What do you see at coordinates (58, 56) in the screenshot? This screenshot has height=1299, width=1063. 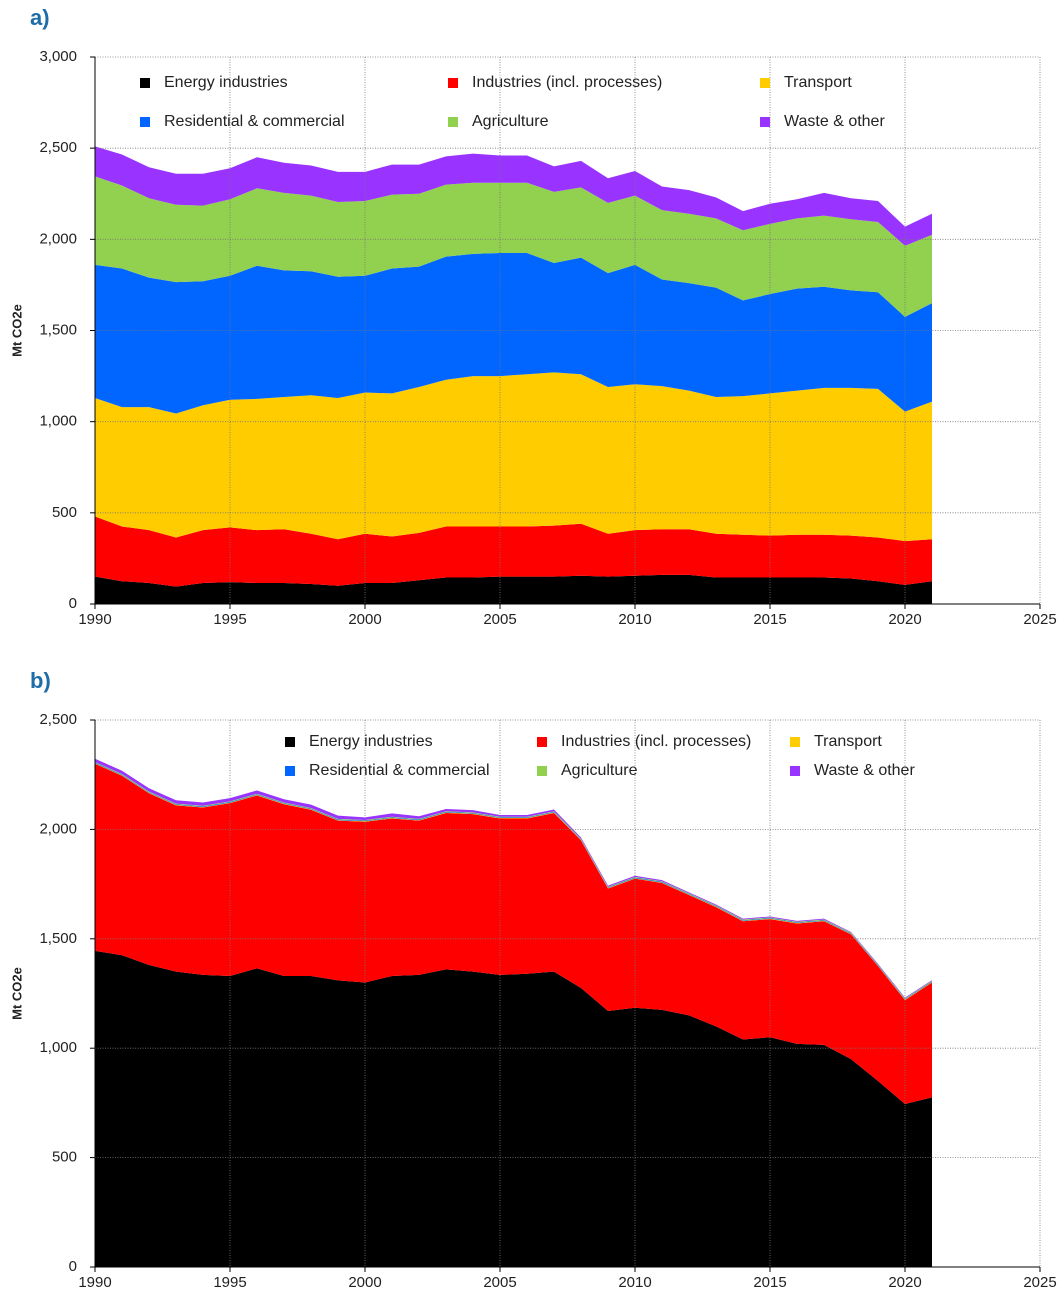 I see `y-tick-label: 3,000` at bounding box center [58, 56].